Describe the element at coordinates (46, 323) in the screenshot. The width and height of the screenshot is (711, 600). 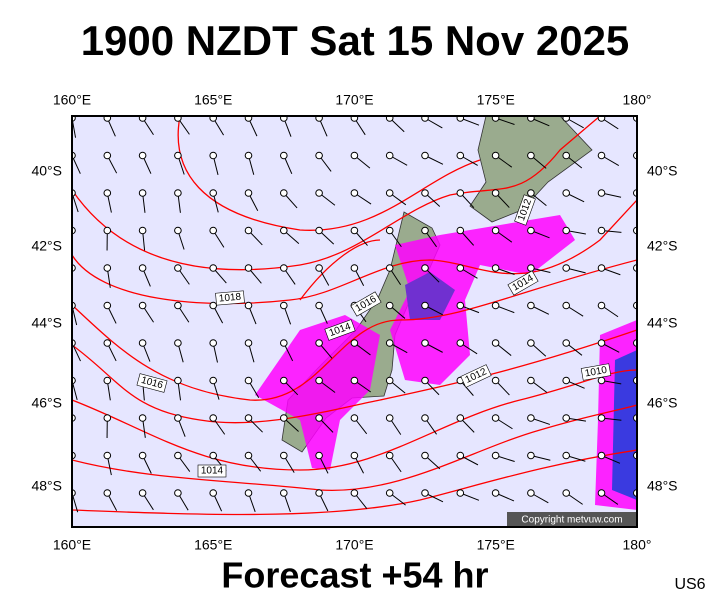
I see `lat-label: 44°S` at that location.